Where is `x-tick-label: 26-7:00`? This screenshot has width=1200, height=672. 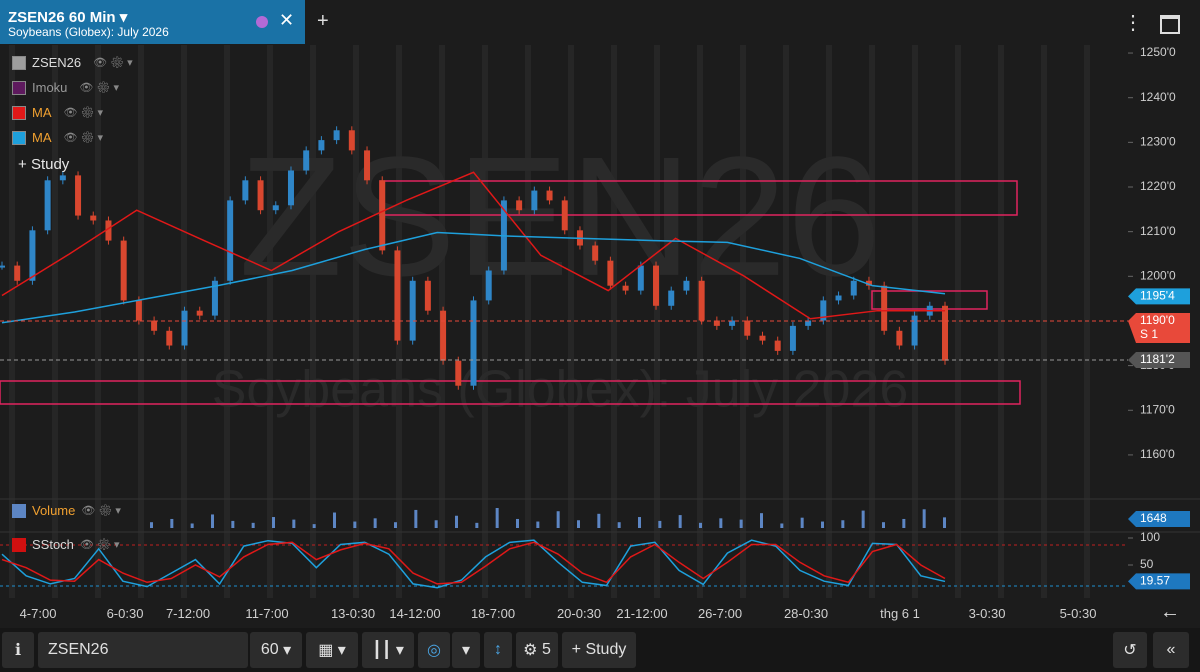
x-tick-label: 26-7:00 is located at coordinates (720, 613).